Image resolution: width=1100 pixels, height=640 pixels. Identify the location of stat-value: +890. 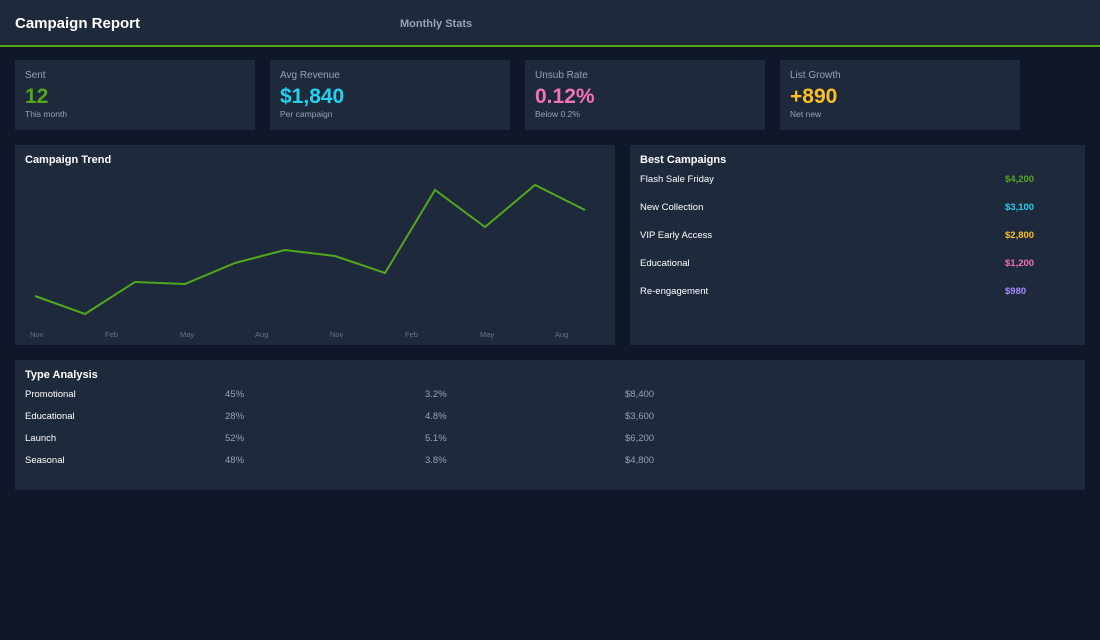
(814, 96).